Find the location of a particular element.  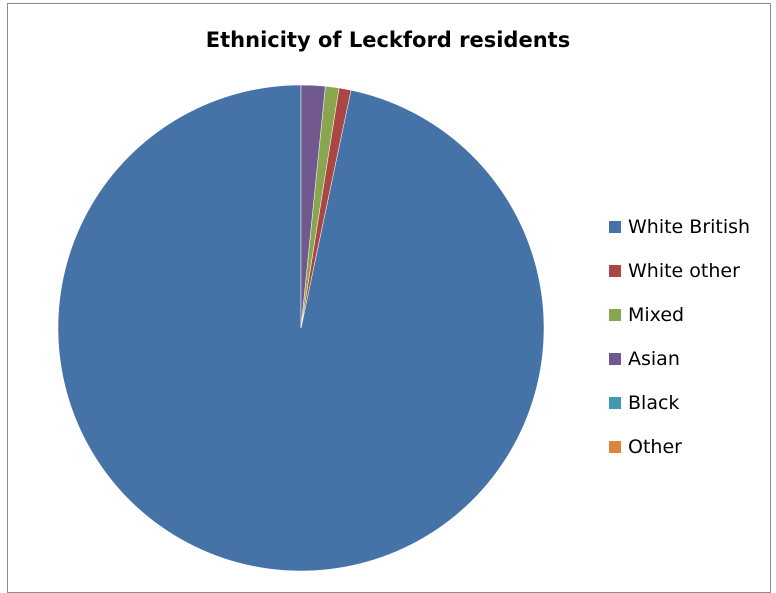

legend-label-asian: Asian is located at coordinates (654, 359).